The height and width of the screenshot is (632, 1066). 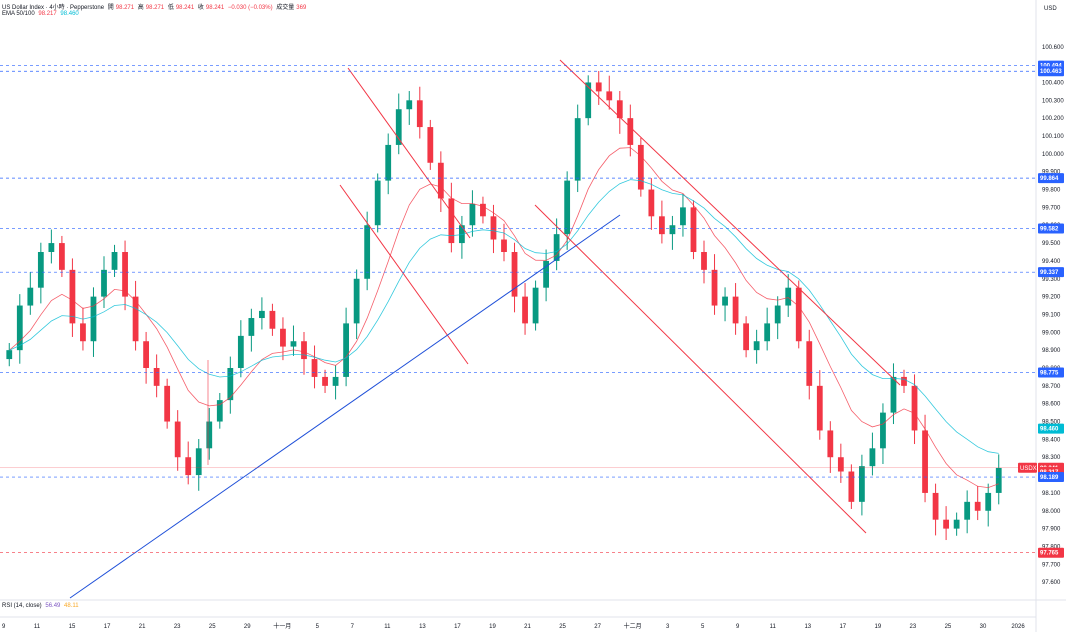 What do you see at coordinates (1050, 9) in the screenshot?
I see `price-axis-currency: USD` at bounding box center [1050, 9].